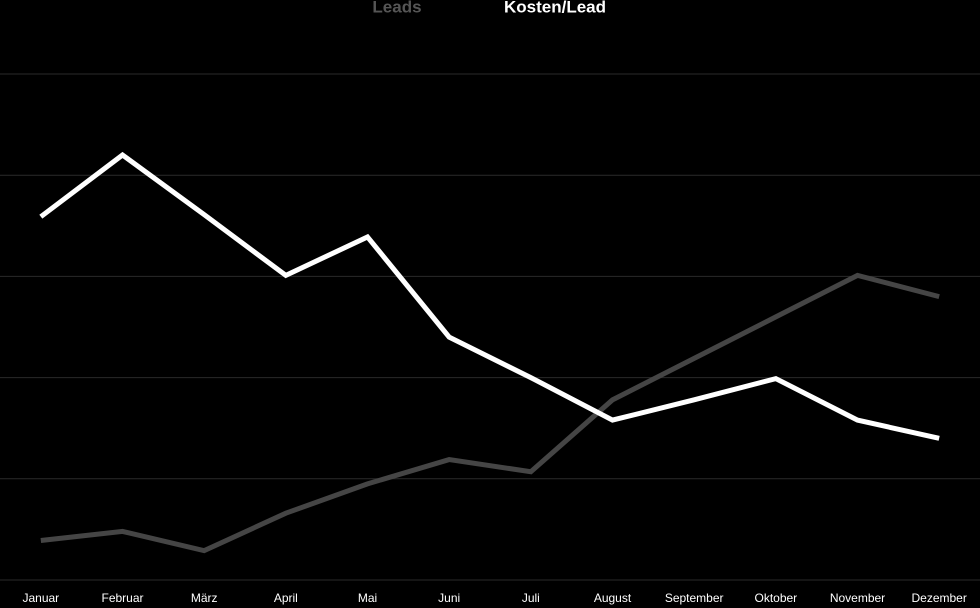 Image resolution: width=980 pixels, height=608 pixels. I want to click on x-tick-label: Juni, so click(449, 598).